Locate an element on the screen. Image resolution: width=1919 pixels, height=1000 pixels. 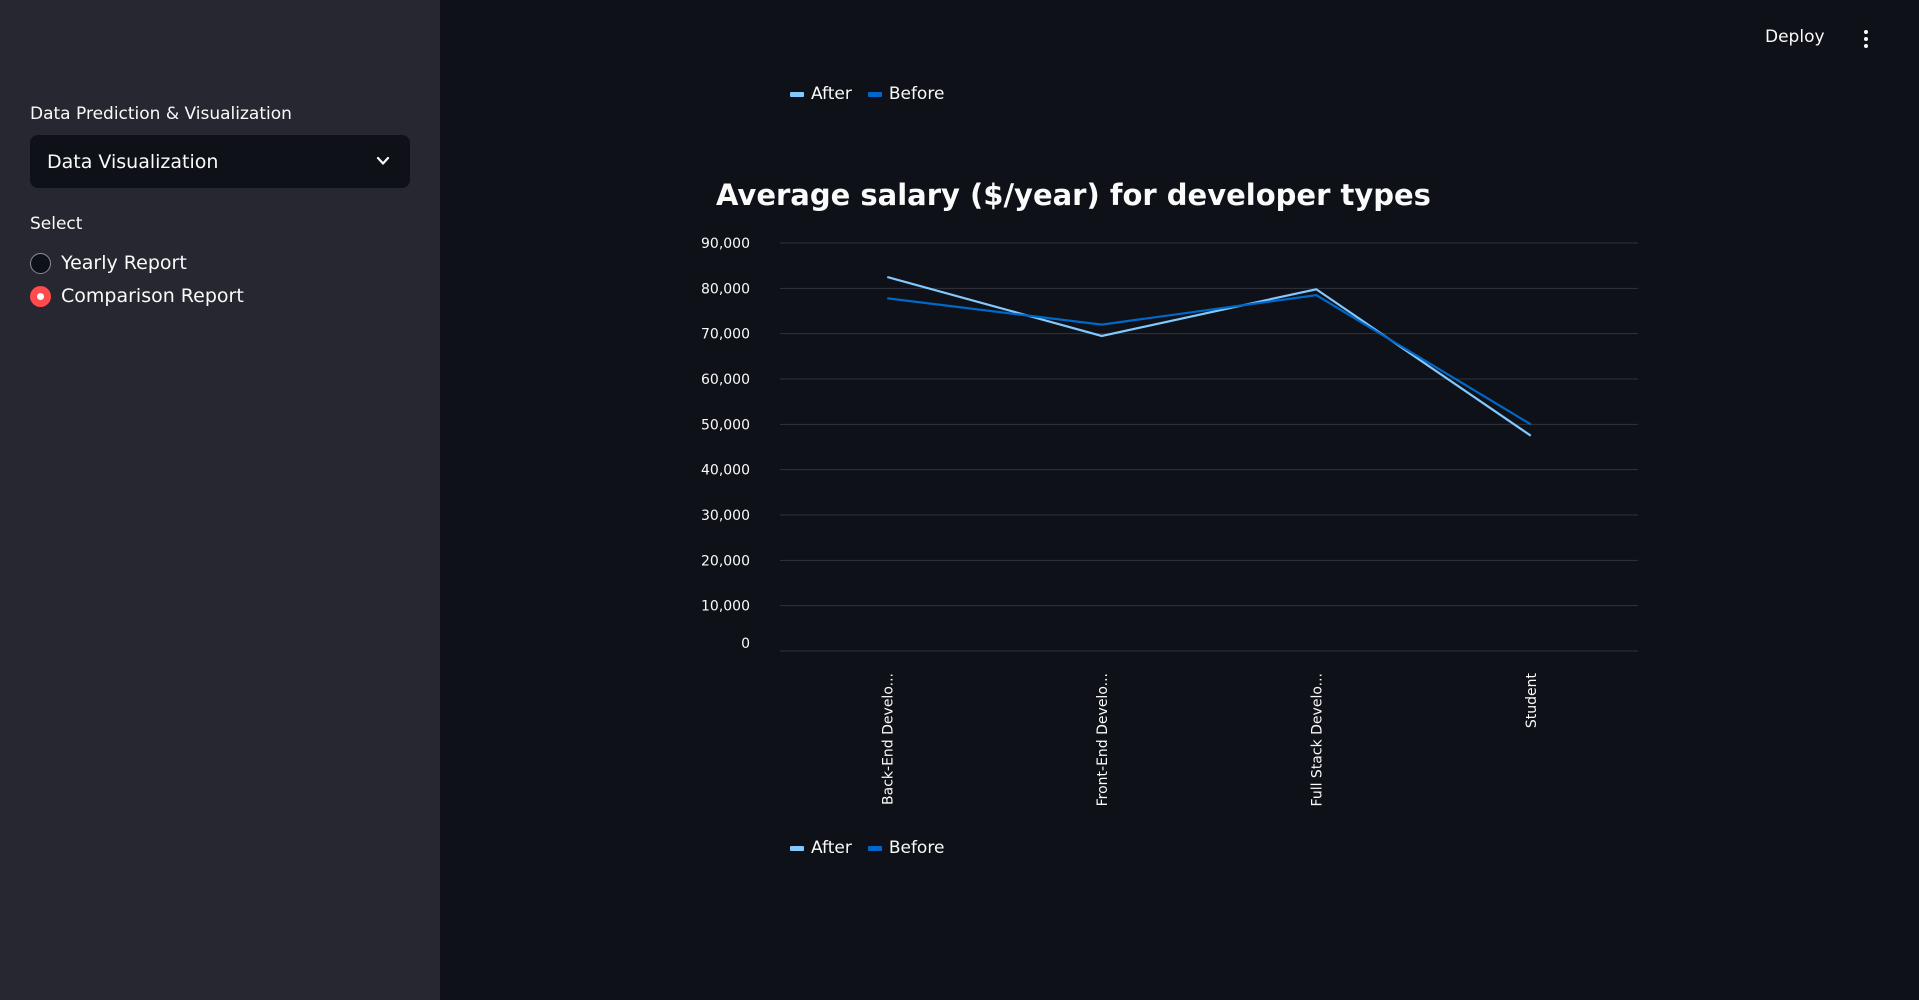
y-tick-label: 0 is located at coordinates (745, 644).